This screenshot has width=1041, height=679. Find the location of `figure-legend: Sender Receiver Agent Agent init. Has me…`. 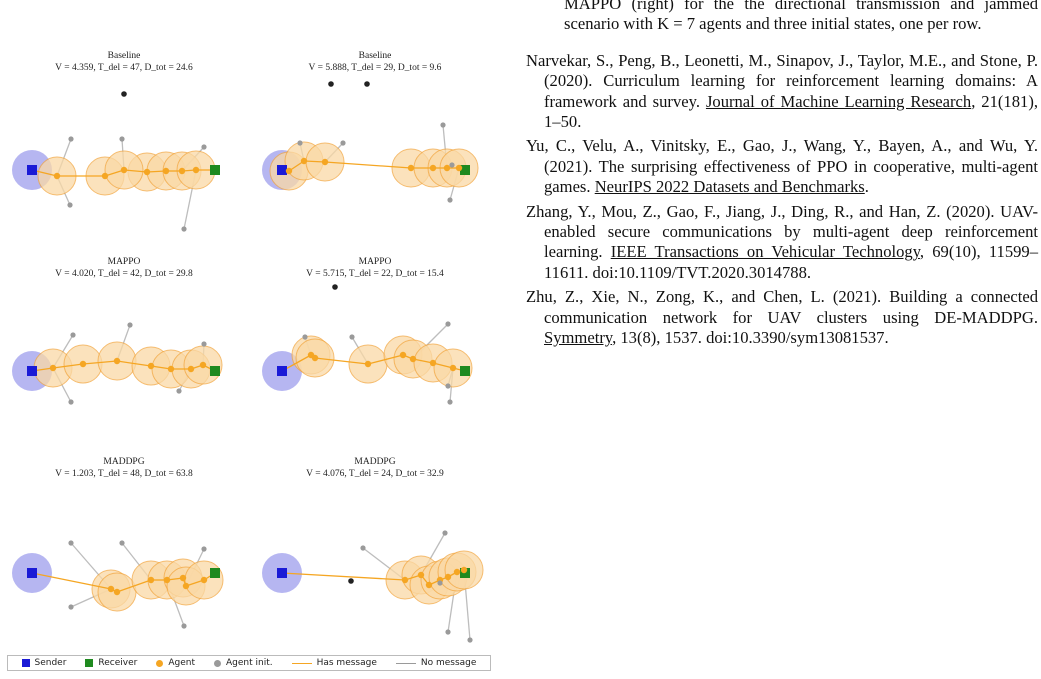

figure-legend: Sender Receiver Agent Agent init. Has me… is located at coordinates (249, 663).